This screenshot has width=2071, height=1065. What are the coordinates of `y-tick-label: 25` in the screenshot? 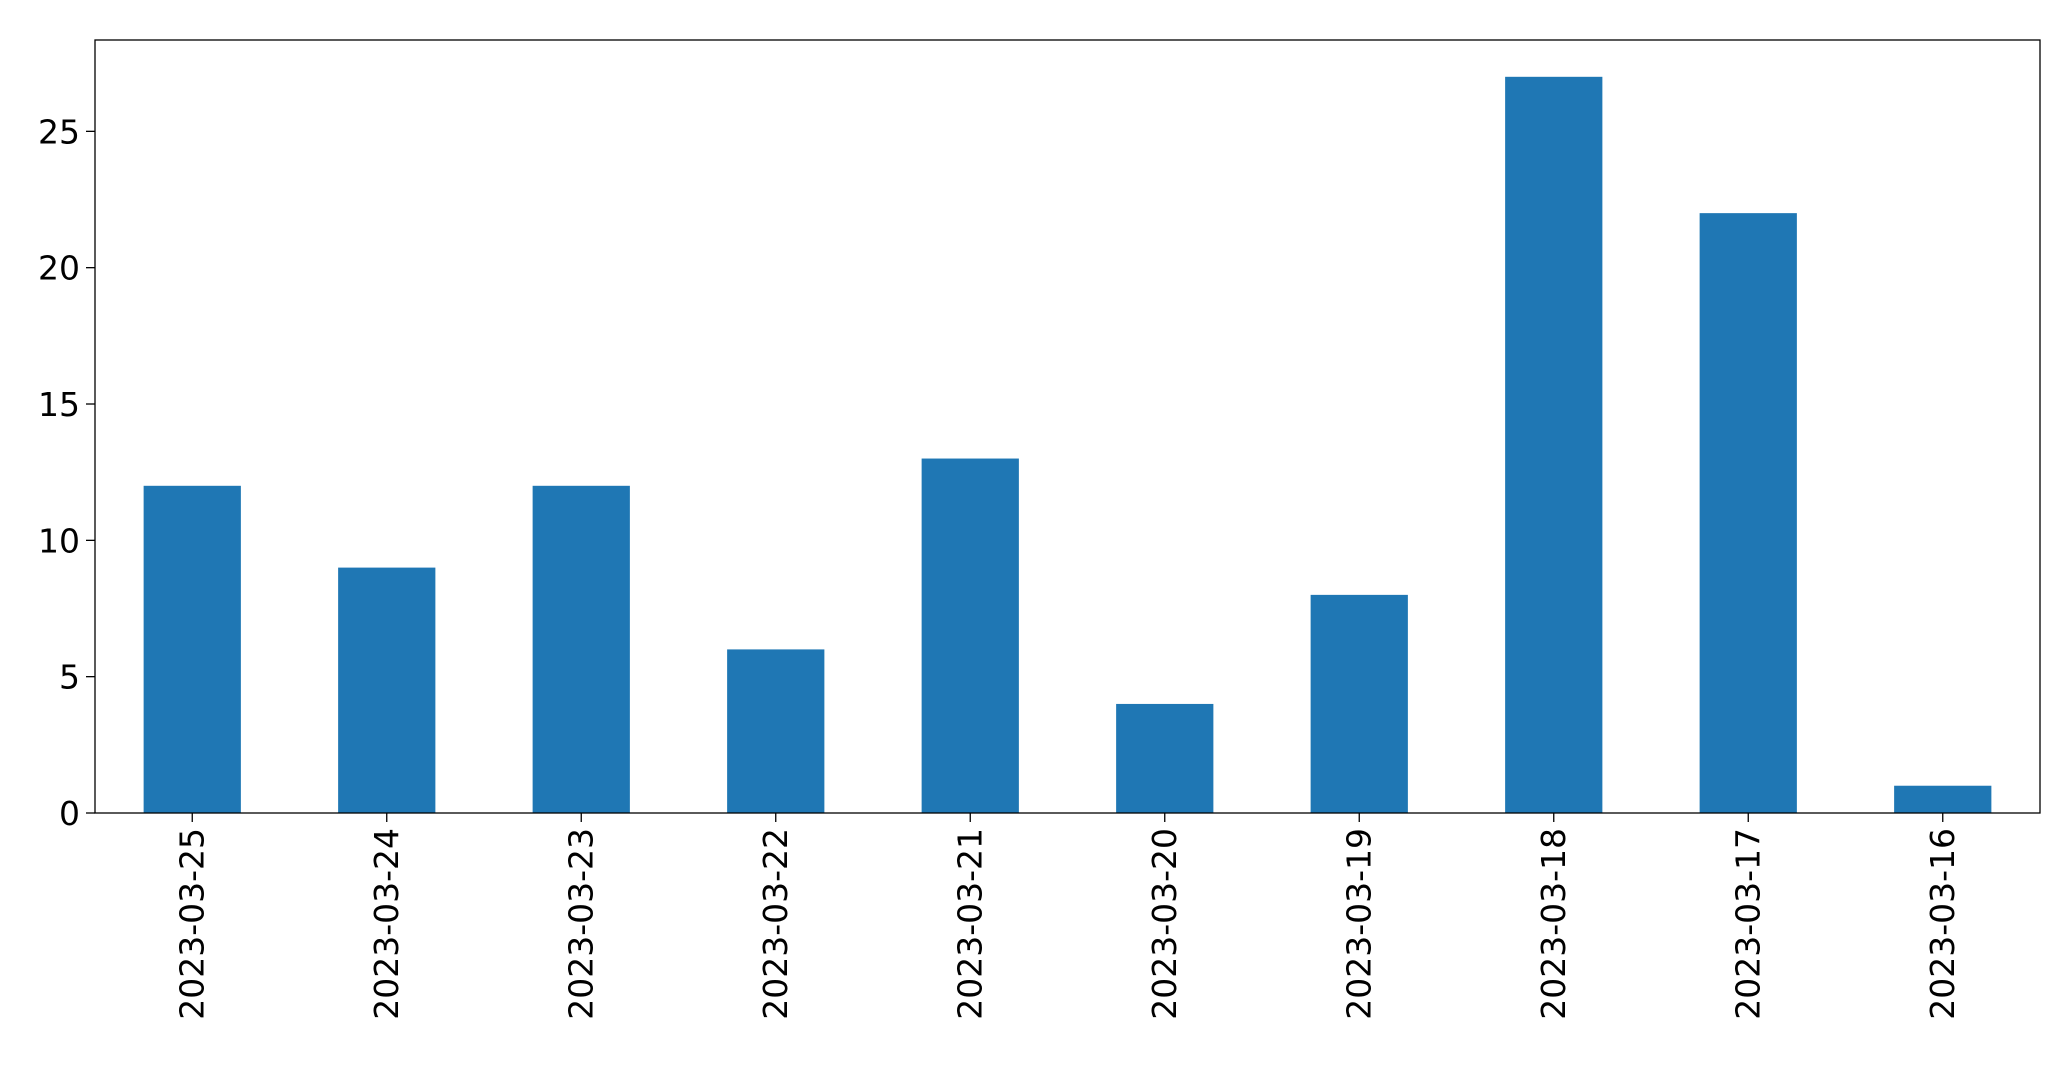 It's located at (59, 131).